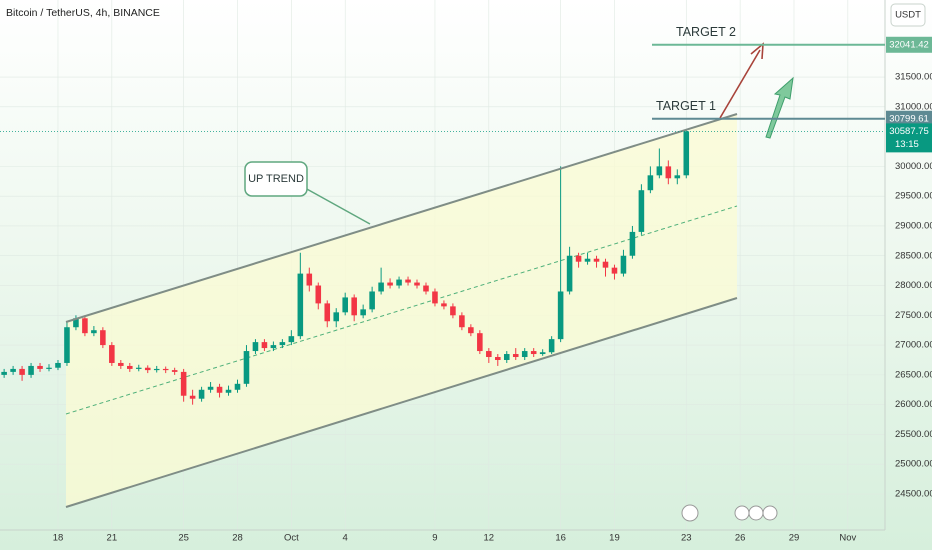 This screenshot has width=932, height=550. I want to click on y-tick-label: 29000.00, so click(913, 225).